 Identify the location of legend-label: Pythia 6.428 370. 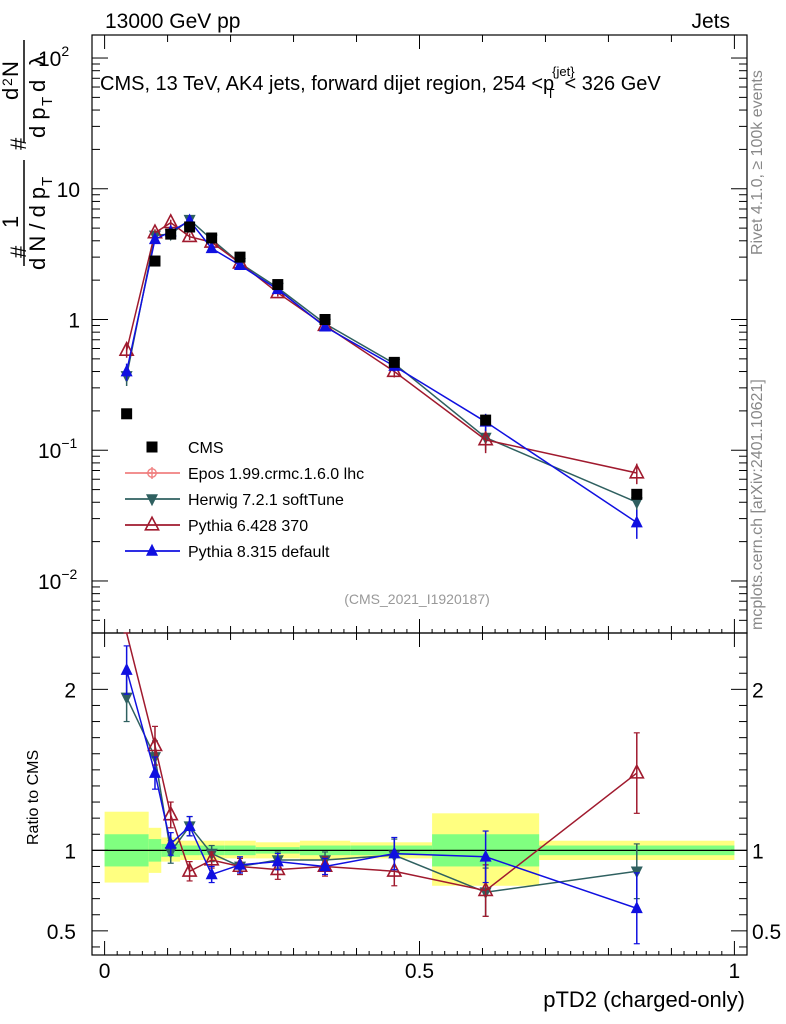
(248, 526).